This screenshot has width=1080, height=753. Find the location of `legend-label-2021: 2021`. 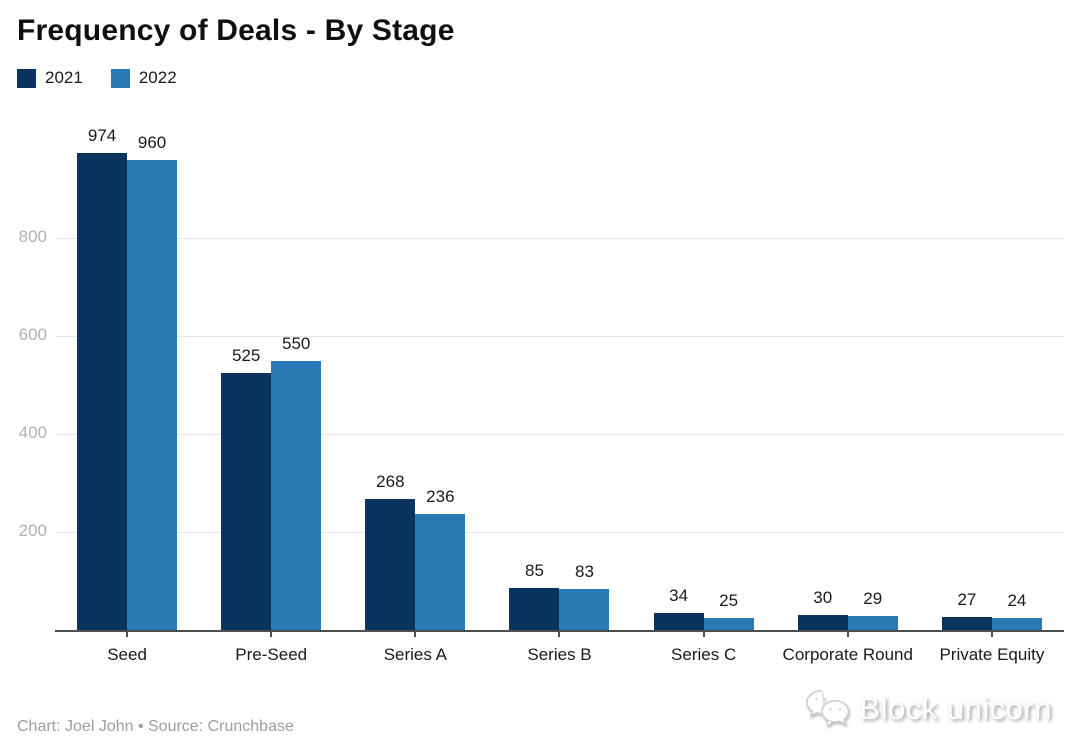

legend-label-2021: 2021 is located at coordinates (64, 77).